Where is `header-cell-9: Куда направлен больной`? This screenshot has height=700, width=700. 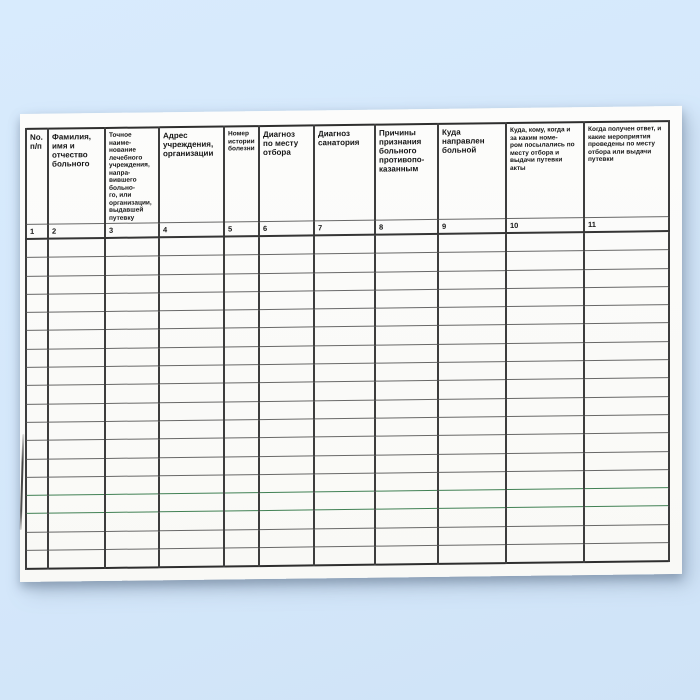 header-cell-9: Куда направлен больной is located at coordinates (472, 171).